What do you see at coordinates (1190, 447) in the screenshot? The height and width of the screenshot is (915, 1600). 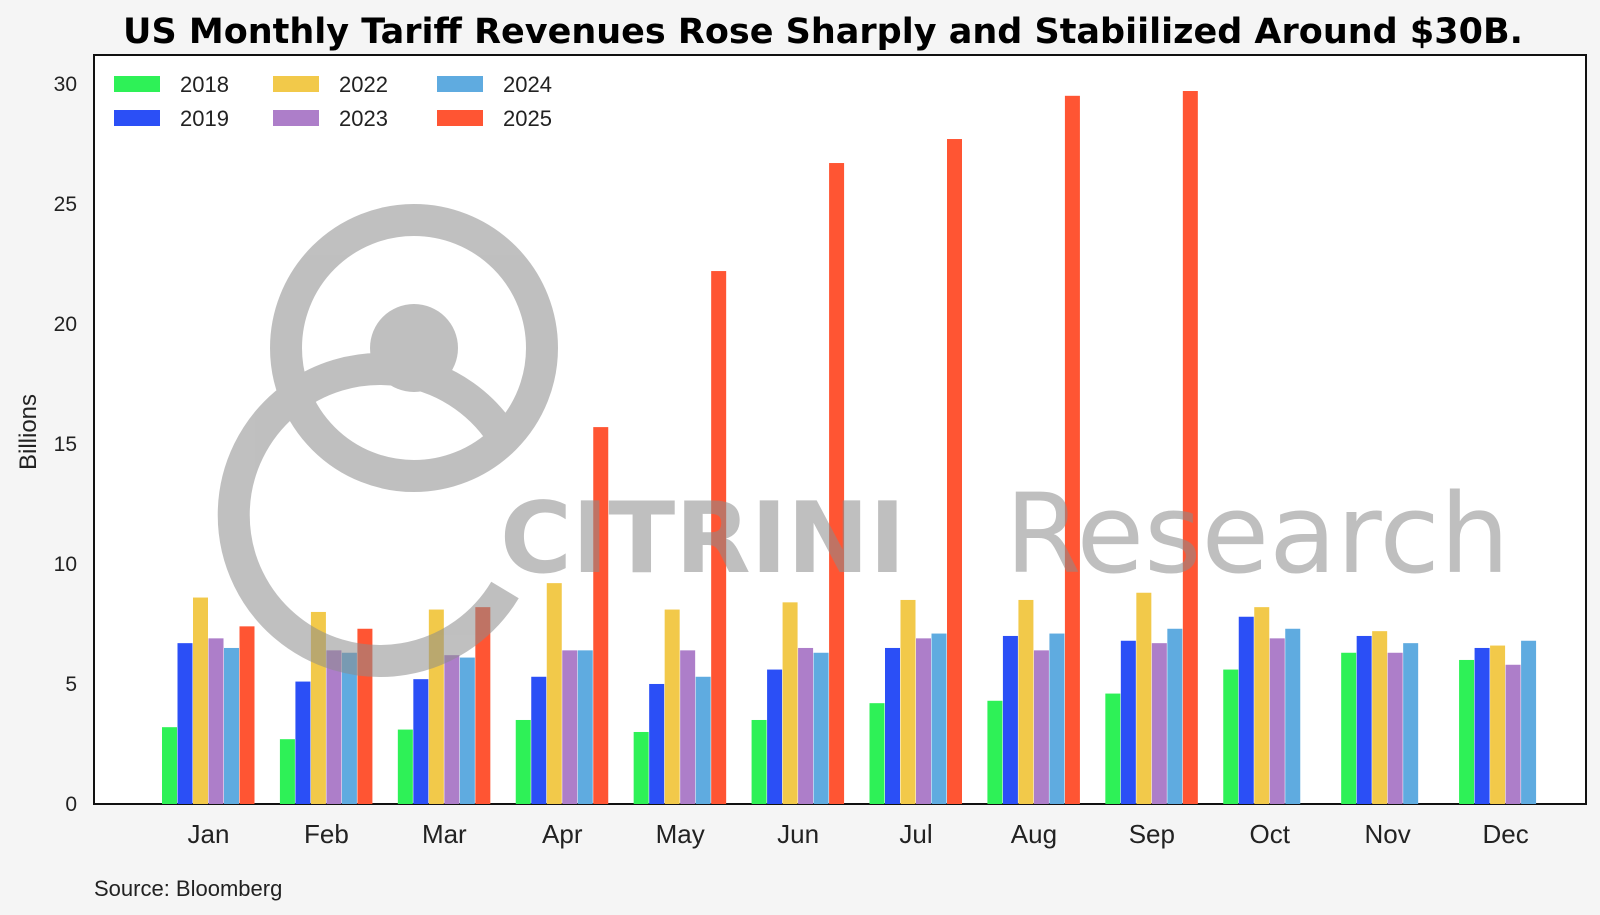 I see `bar-2025-sep` at bounding box center [1190, 447].